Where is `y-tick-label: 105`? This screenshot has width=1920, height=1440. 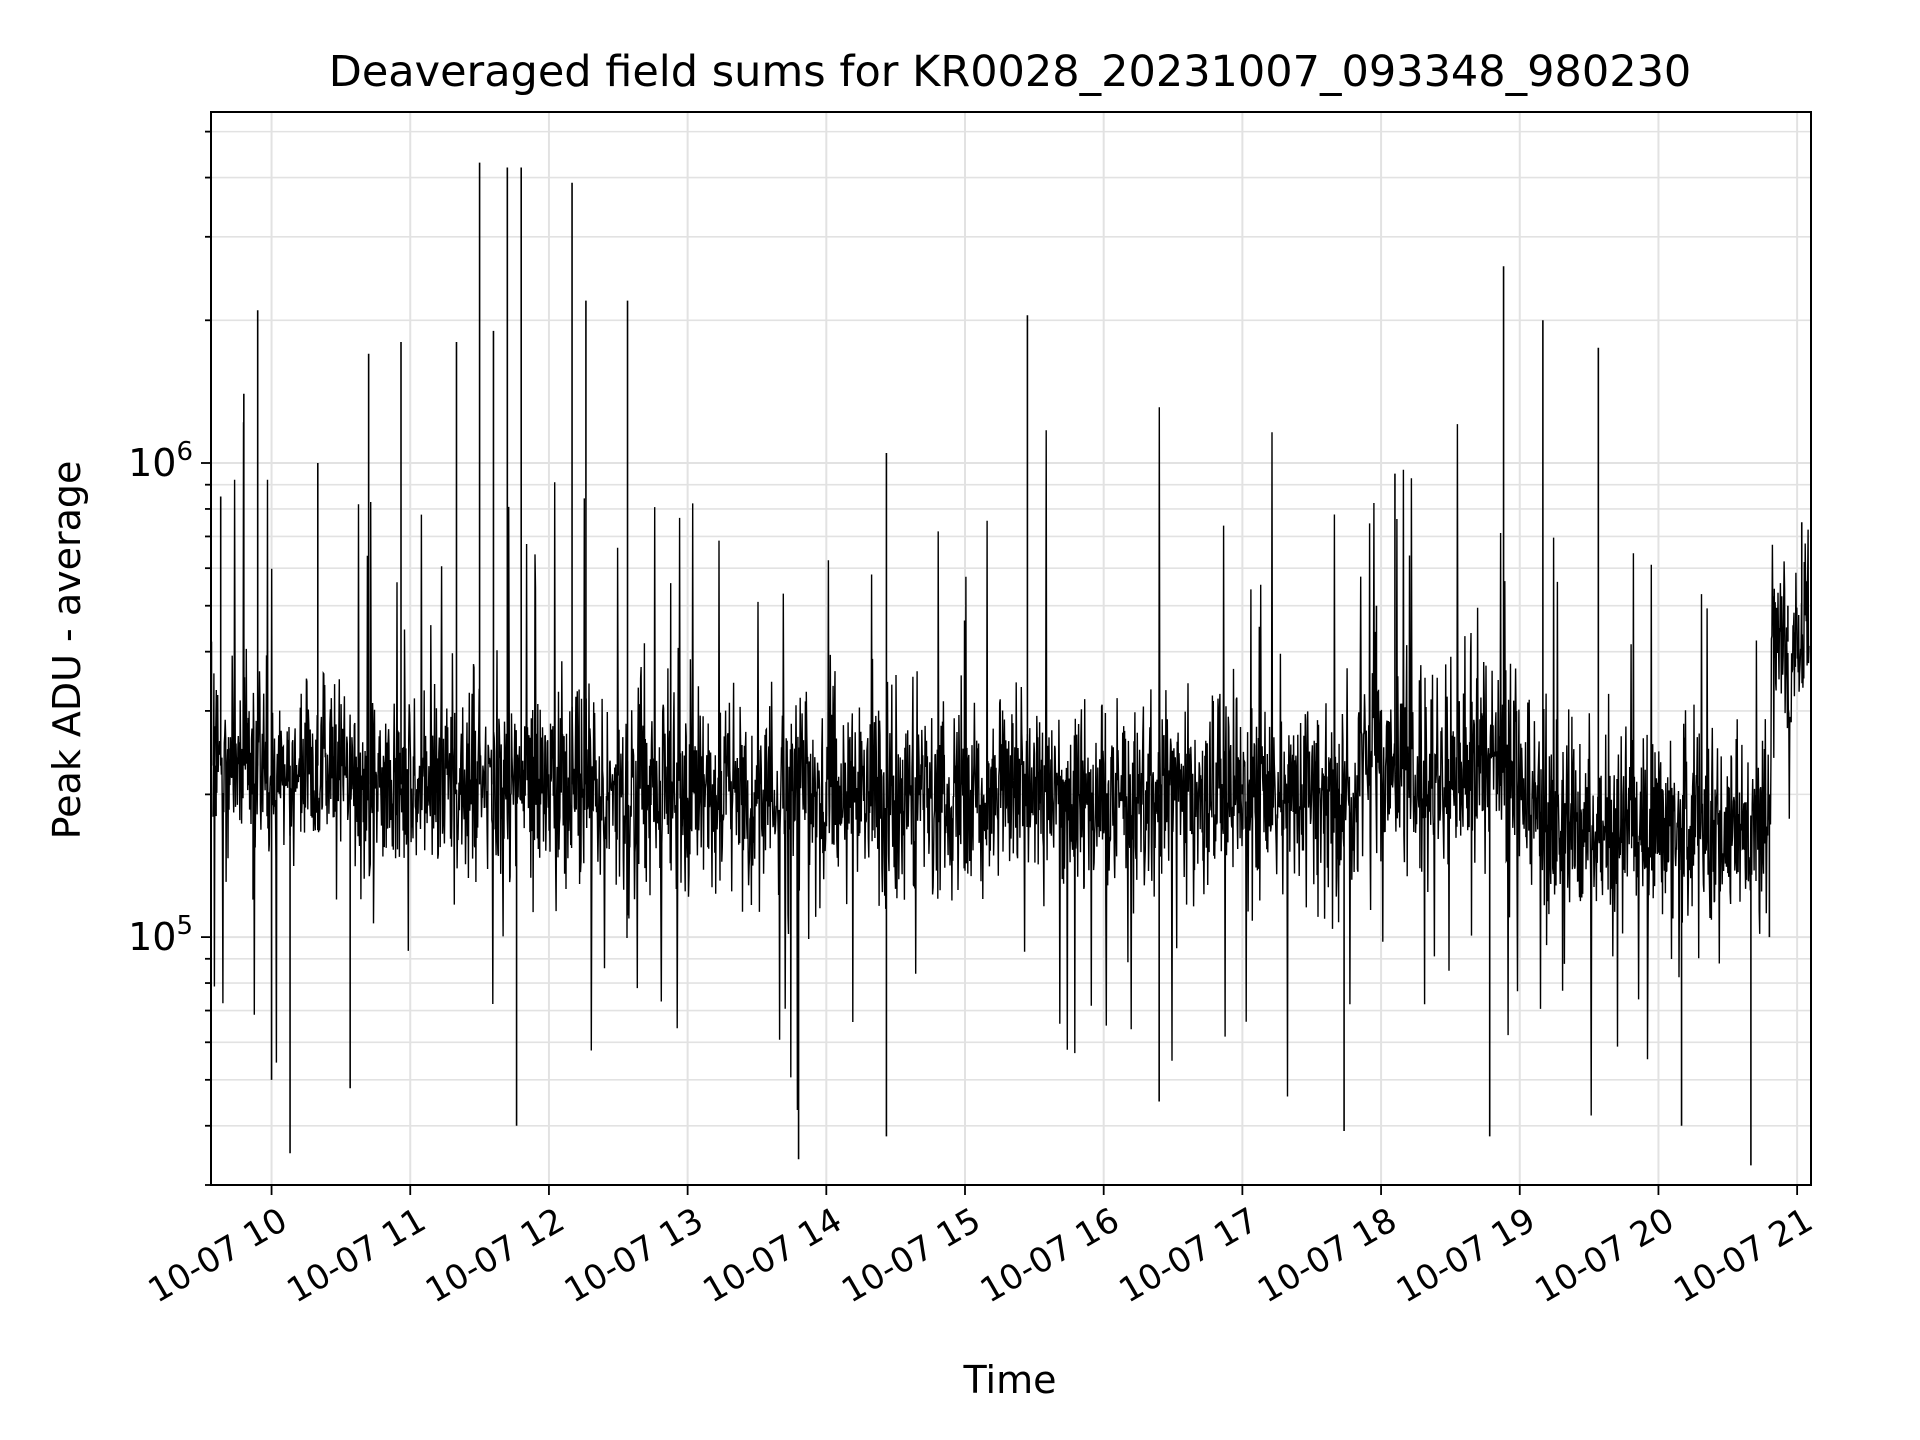
y-tick-label: 105 is located at coordinates (160, 935).